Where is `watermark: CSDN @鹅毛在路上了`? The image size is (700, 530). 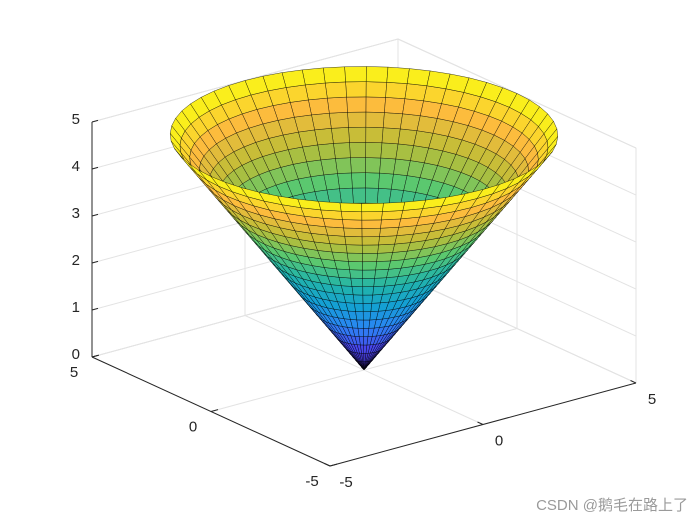 watermark: CSDN @鹅毛在路上了 is located at coordinates (612, 505).